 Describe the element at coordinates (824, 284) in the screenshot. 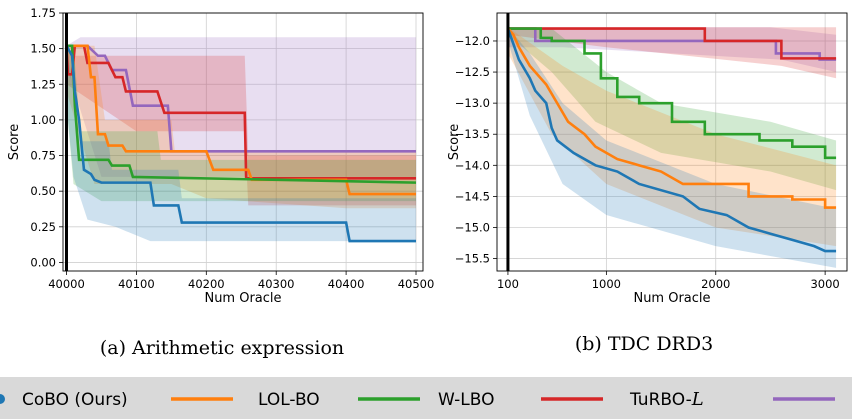

I see `x-tick-label: 3000` at that location.